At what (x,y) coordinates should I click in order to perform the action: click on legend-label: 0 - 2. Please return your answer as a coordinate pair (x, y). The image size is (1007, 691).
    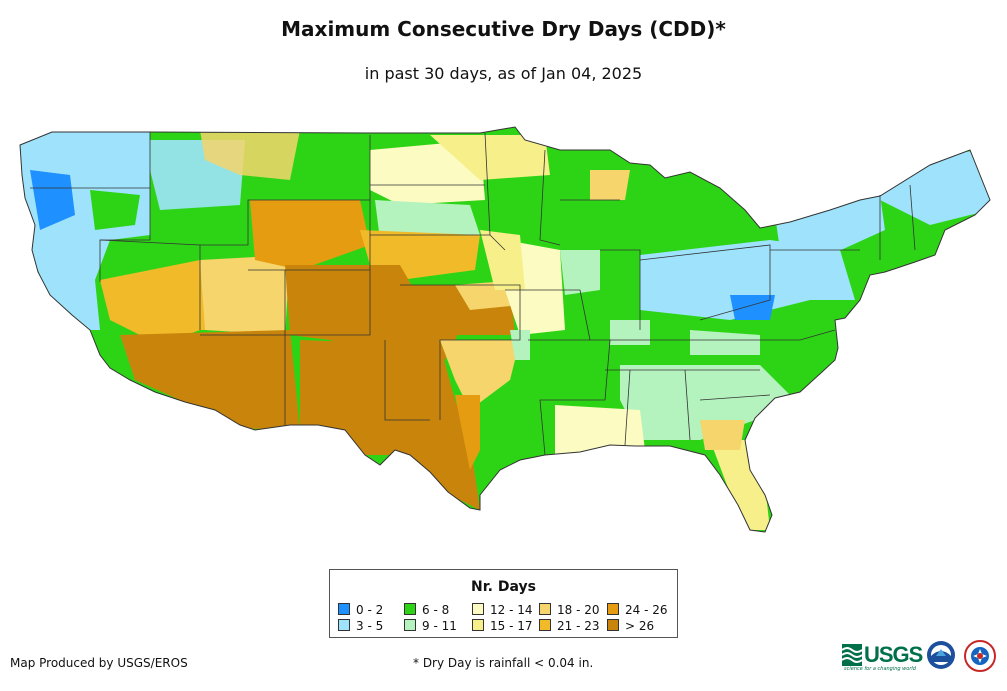
    Looking at the image, I should click on (370, 610).